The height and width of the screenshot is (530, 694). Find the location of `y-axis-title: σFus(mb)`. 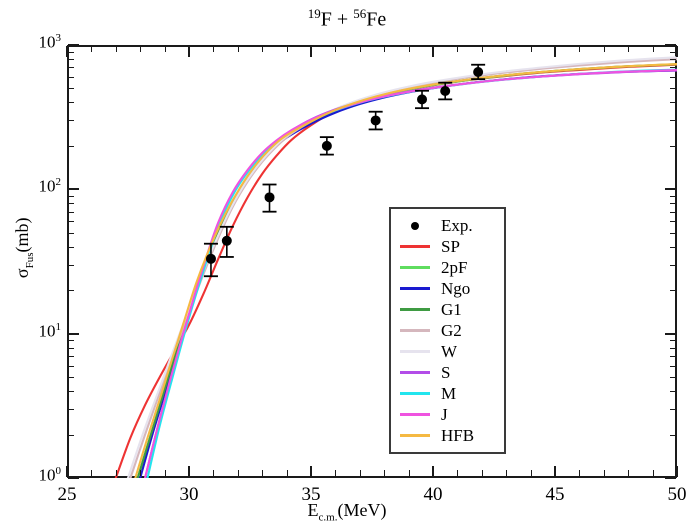

y-axis-title: σFus(mb) is located at coordinates (24, 248).